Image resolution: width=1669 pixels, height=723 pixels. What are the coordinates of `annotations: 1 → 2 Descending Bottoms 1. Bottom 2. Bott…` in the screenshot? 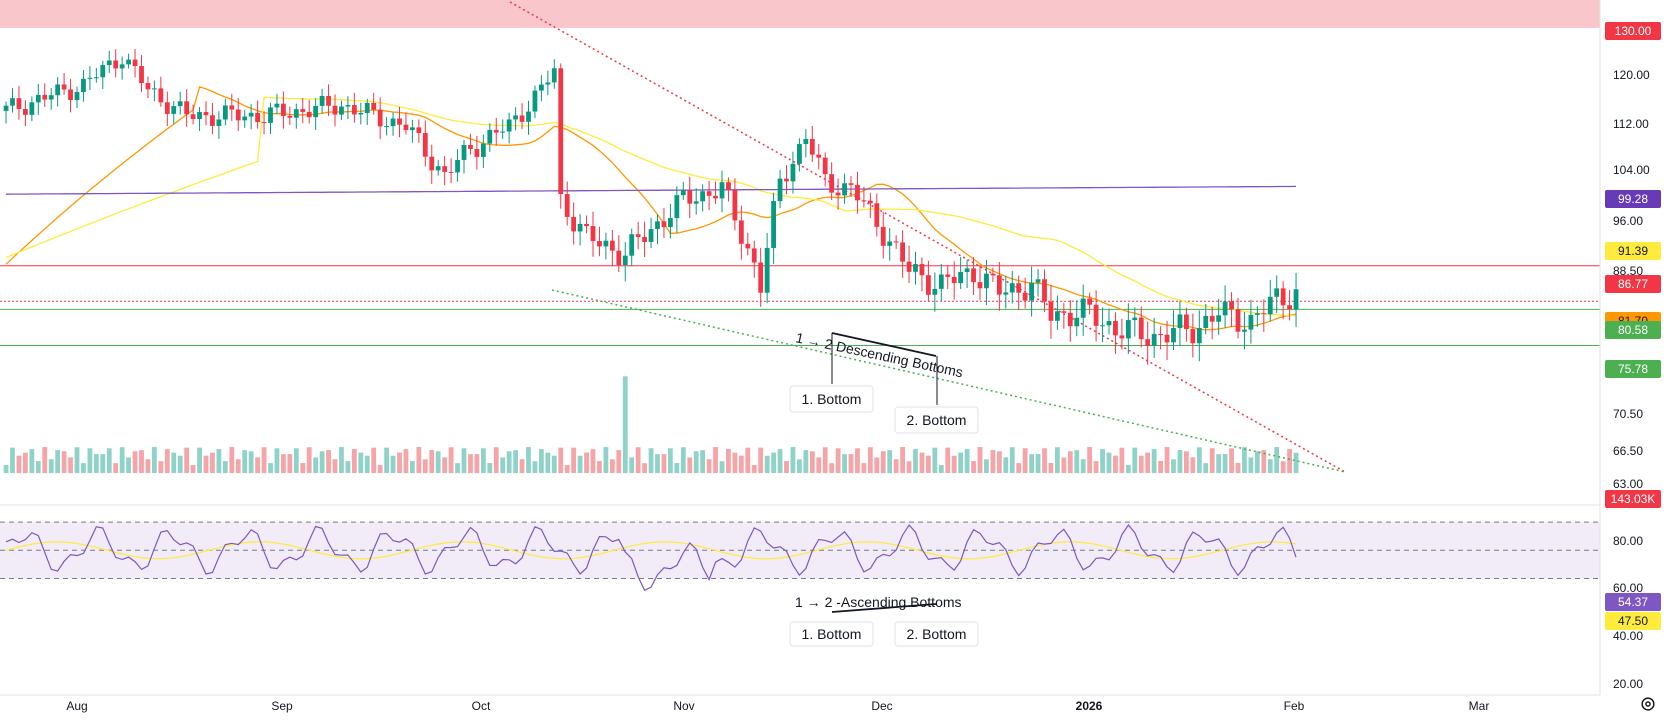 It's located at (884, 381).